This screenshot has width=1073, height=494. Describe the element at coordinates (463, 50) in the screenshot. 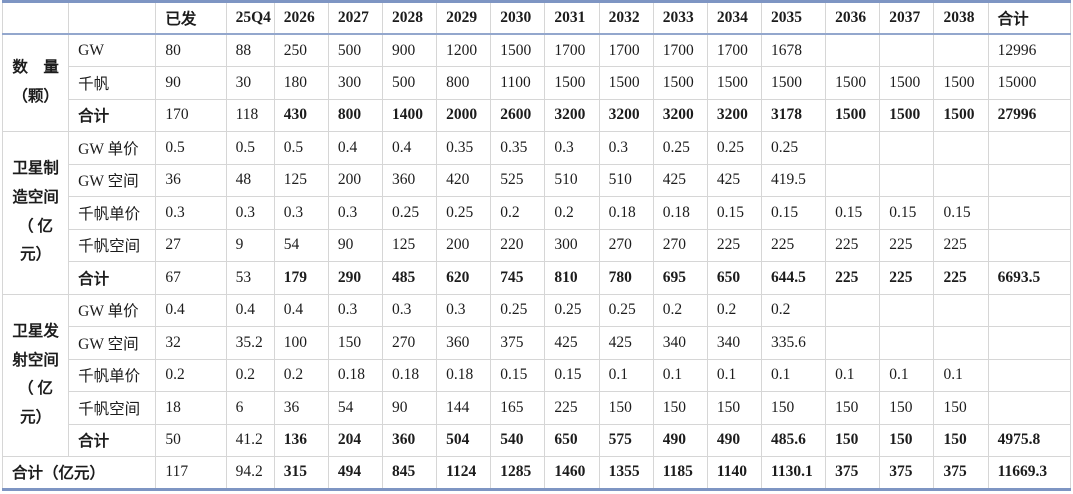

I see `value-cell: 1200` at that location.